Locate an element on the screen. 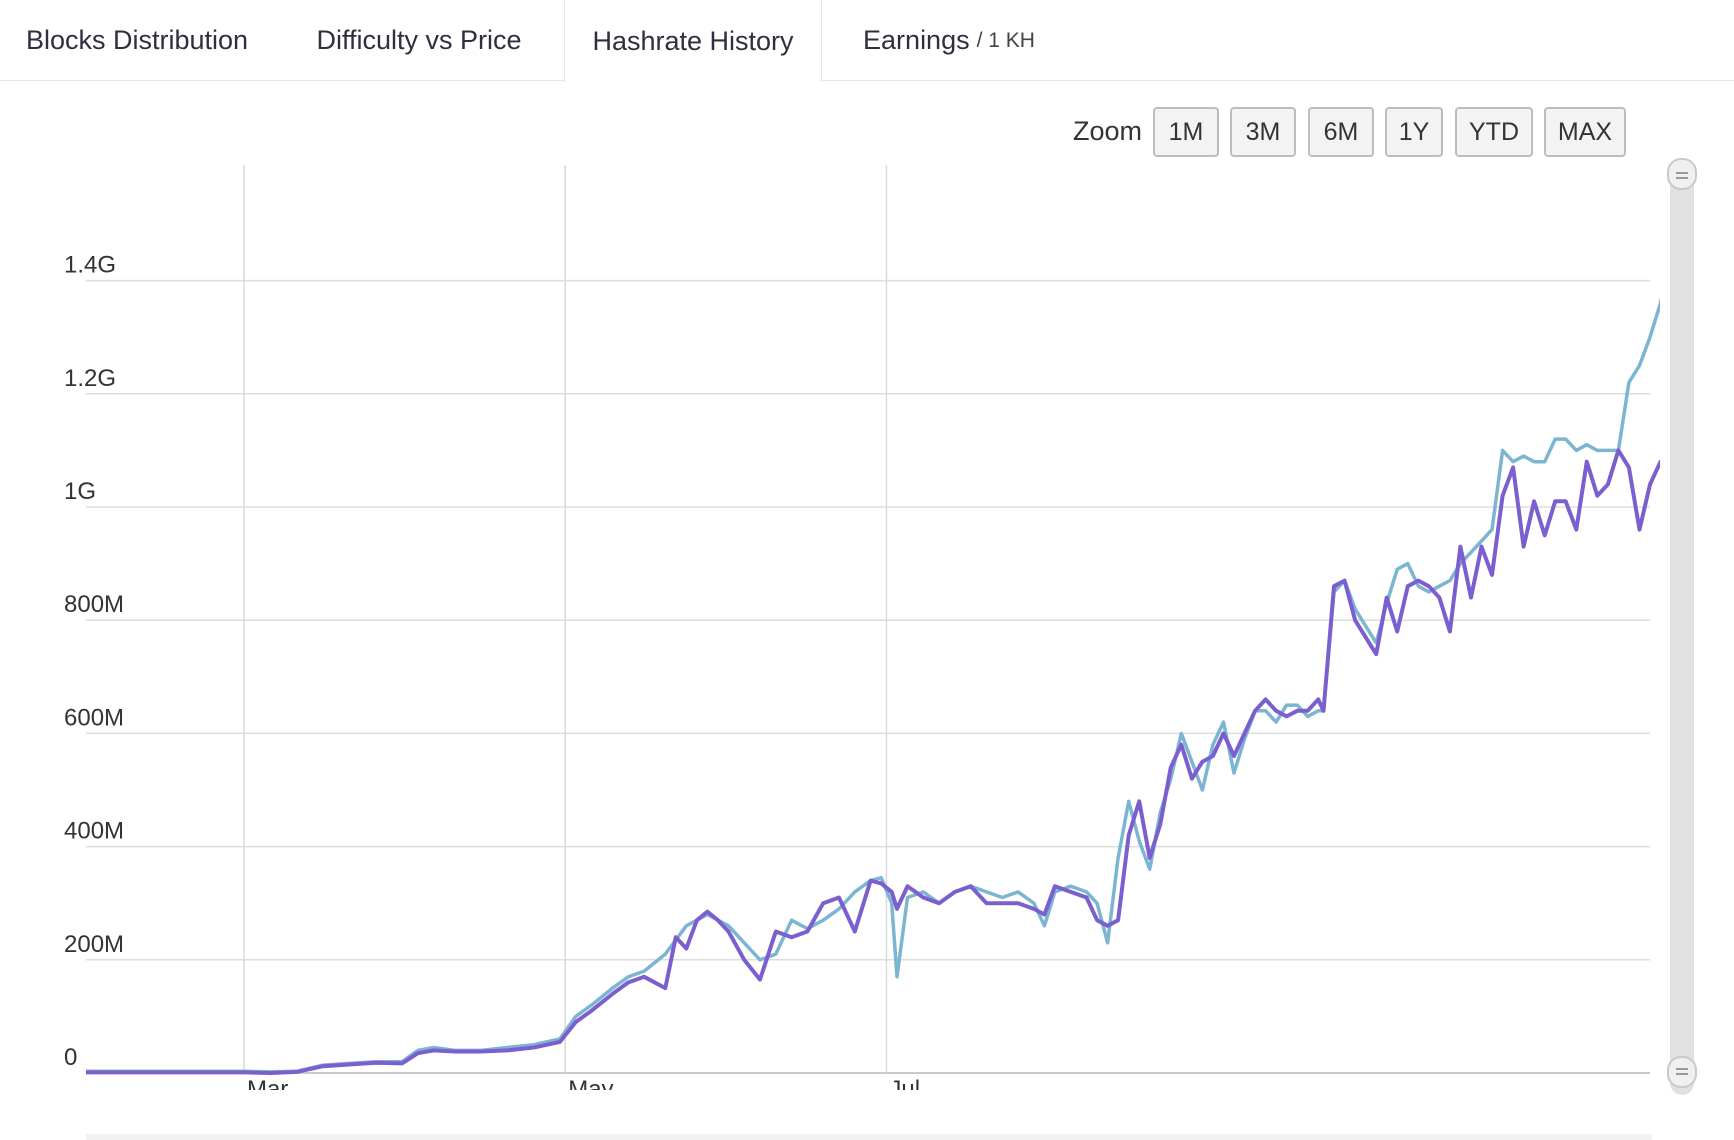 This screenshot has height=1140, width=1734. y-tick-label: 1.2G is located at coordinates (90, 378).